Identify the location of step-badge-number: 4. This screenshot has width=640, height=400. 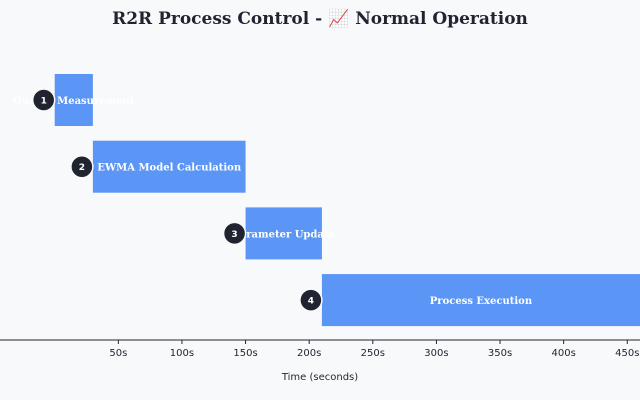
(311, 302).